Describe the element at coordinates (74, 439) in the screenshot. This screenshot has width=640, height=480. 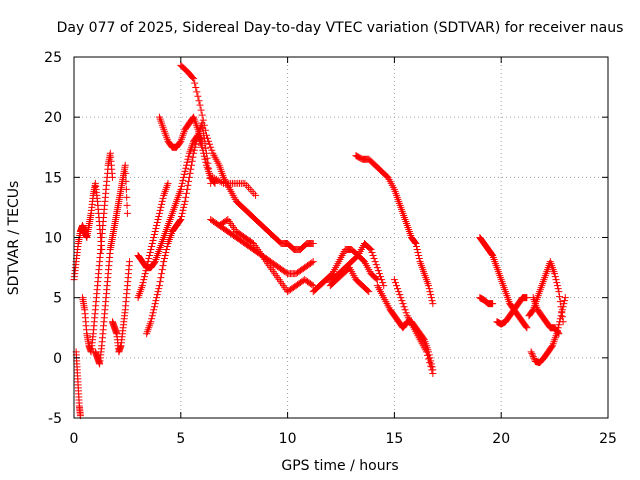
I see `x-tick-label: 0` at that location.